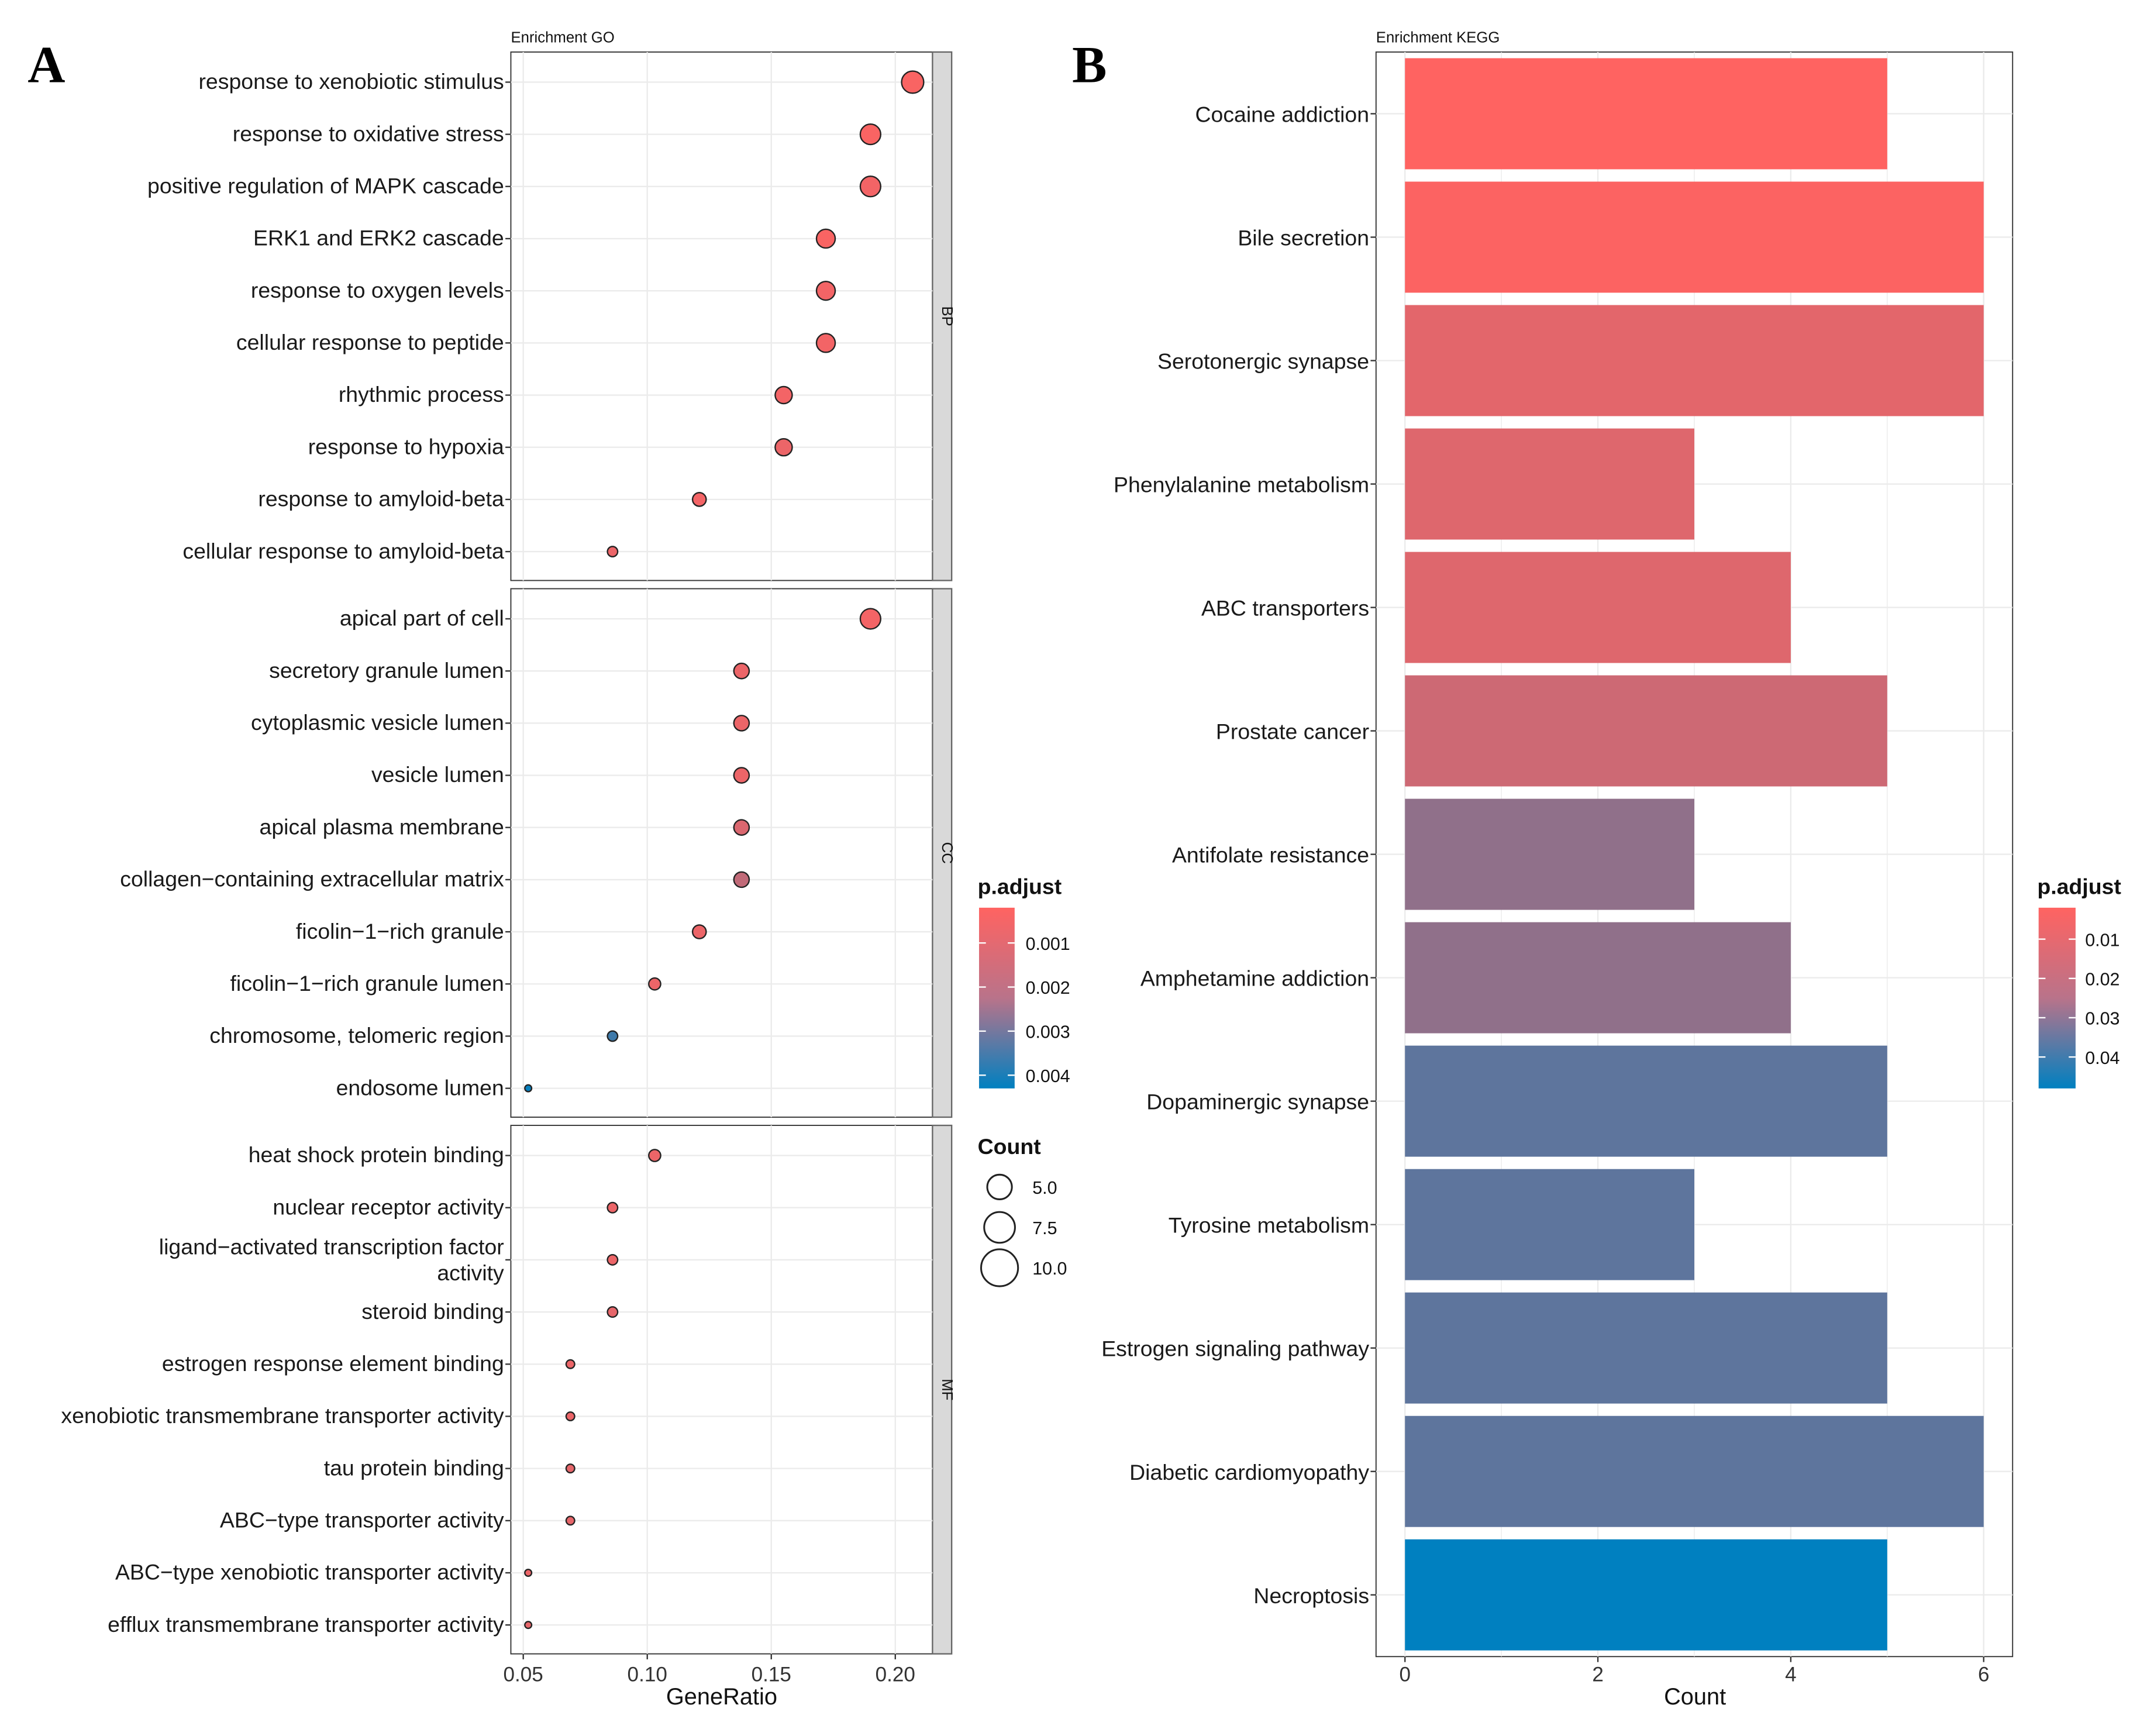 The width and height of the screenshot is (2147, 1736). I want to click on facet-strip-label: BP, so click(947, 316).